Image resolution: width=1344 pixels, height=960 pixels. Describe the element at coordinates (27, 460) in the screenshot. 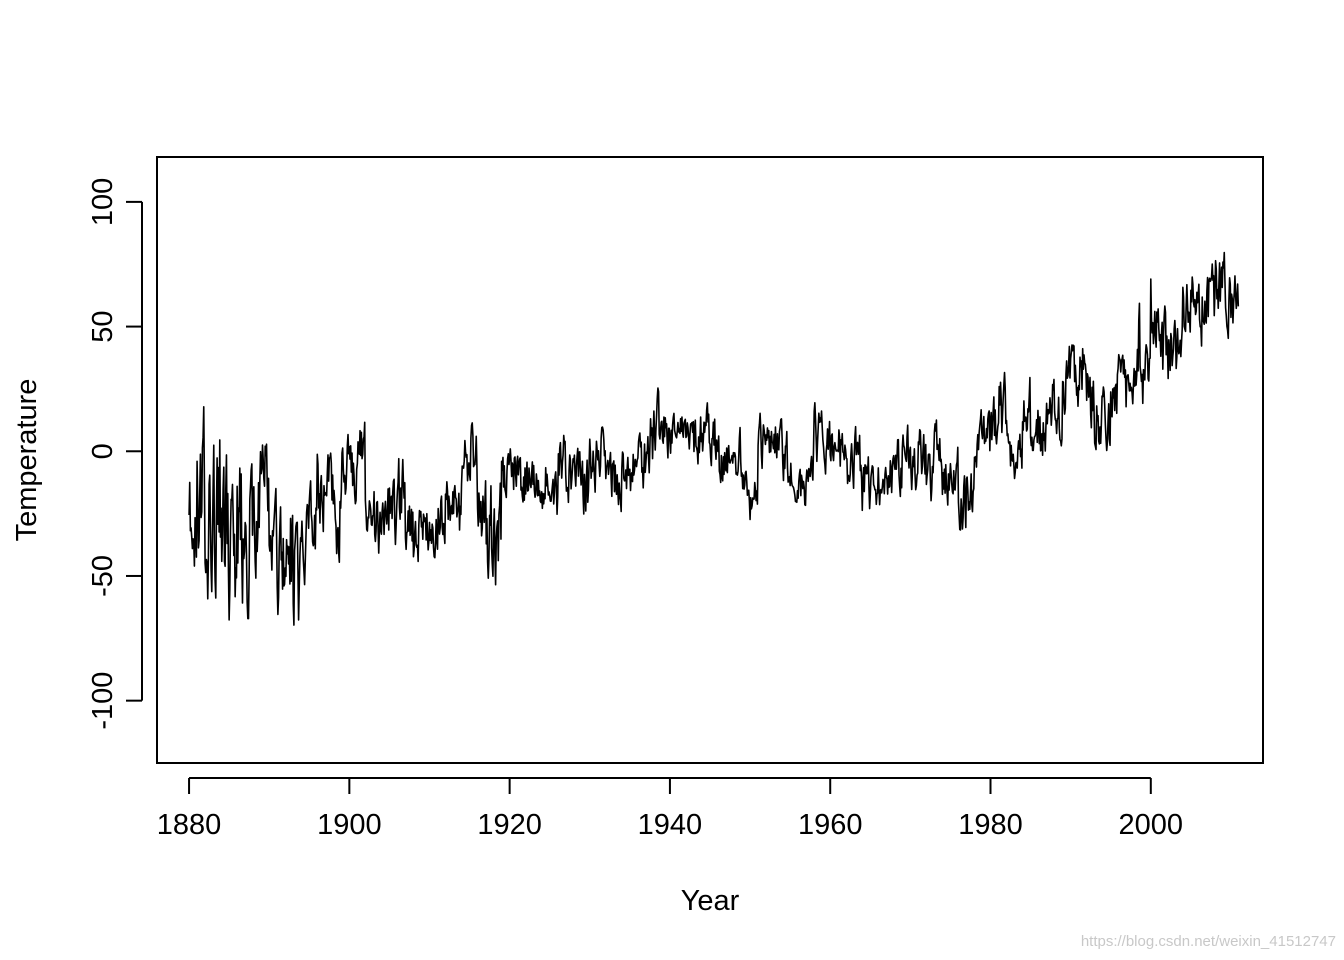

I see `y-axis-title: Temperature` at that location.